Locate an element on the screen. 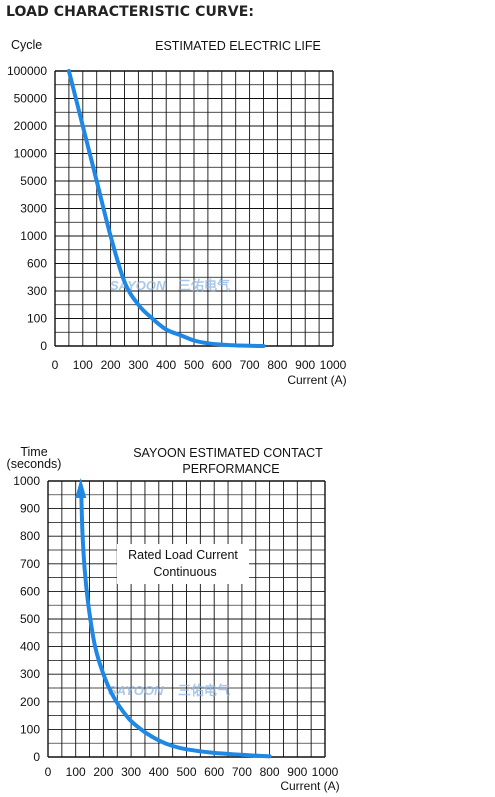 The image size is (495, 797). chart2-x-tick-label: 100 is located at coordinates (76, 772).